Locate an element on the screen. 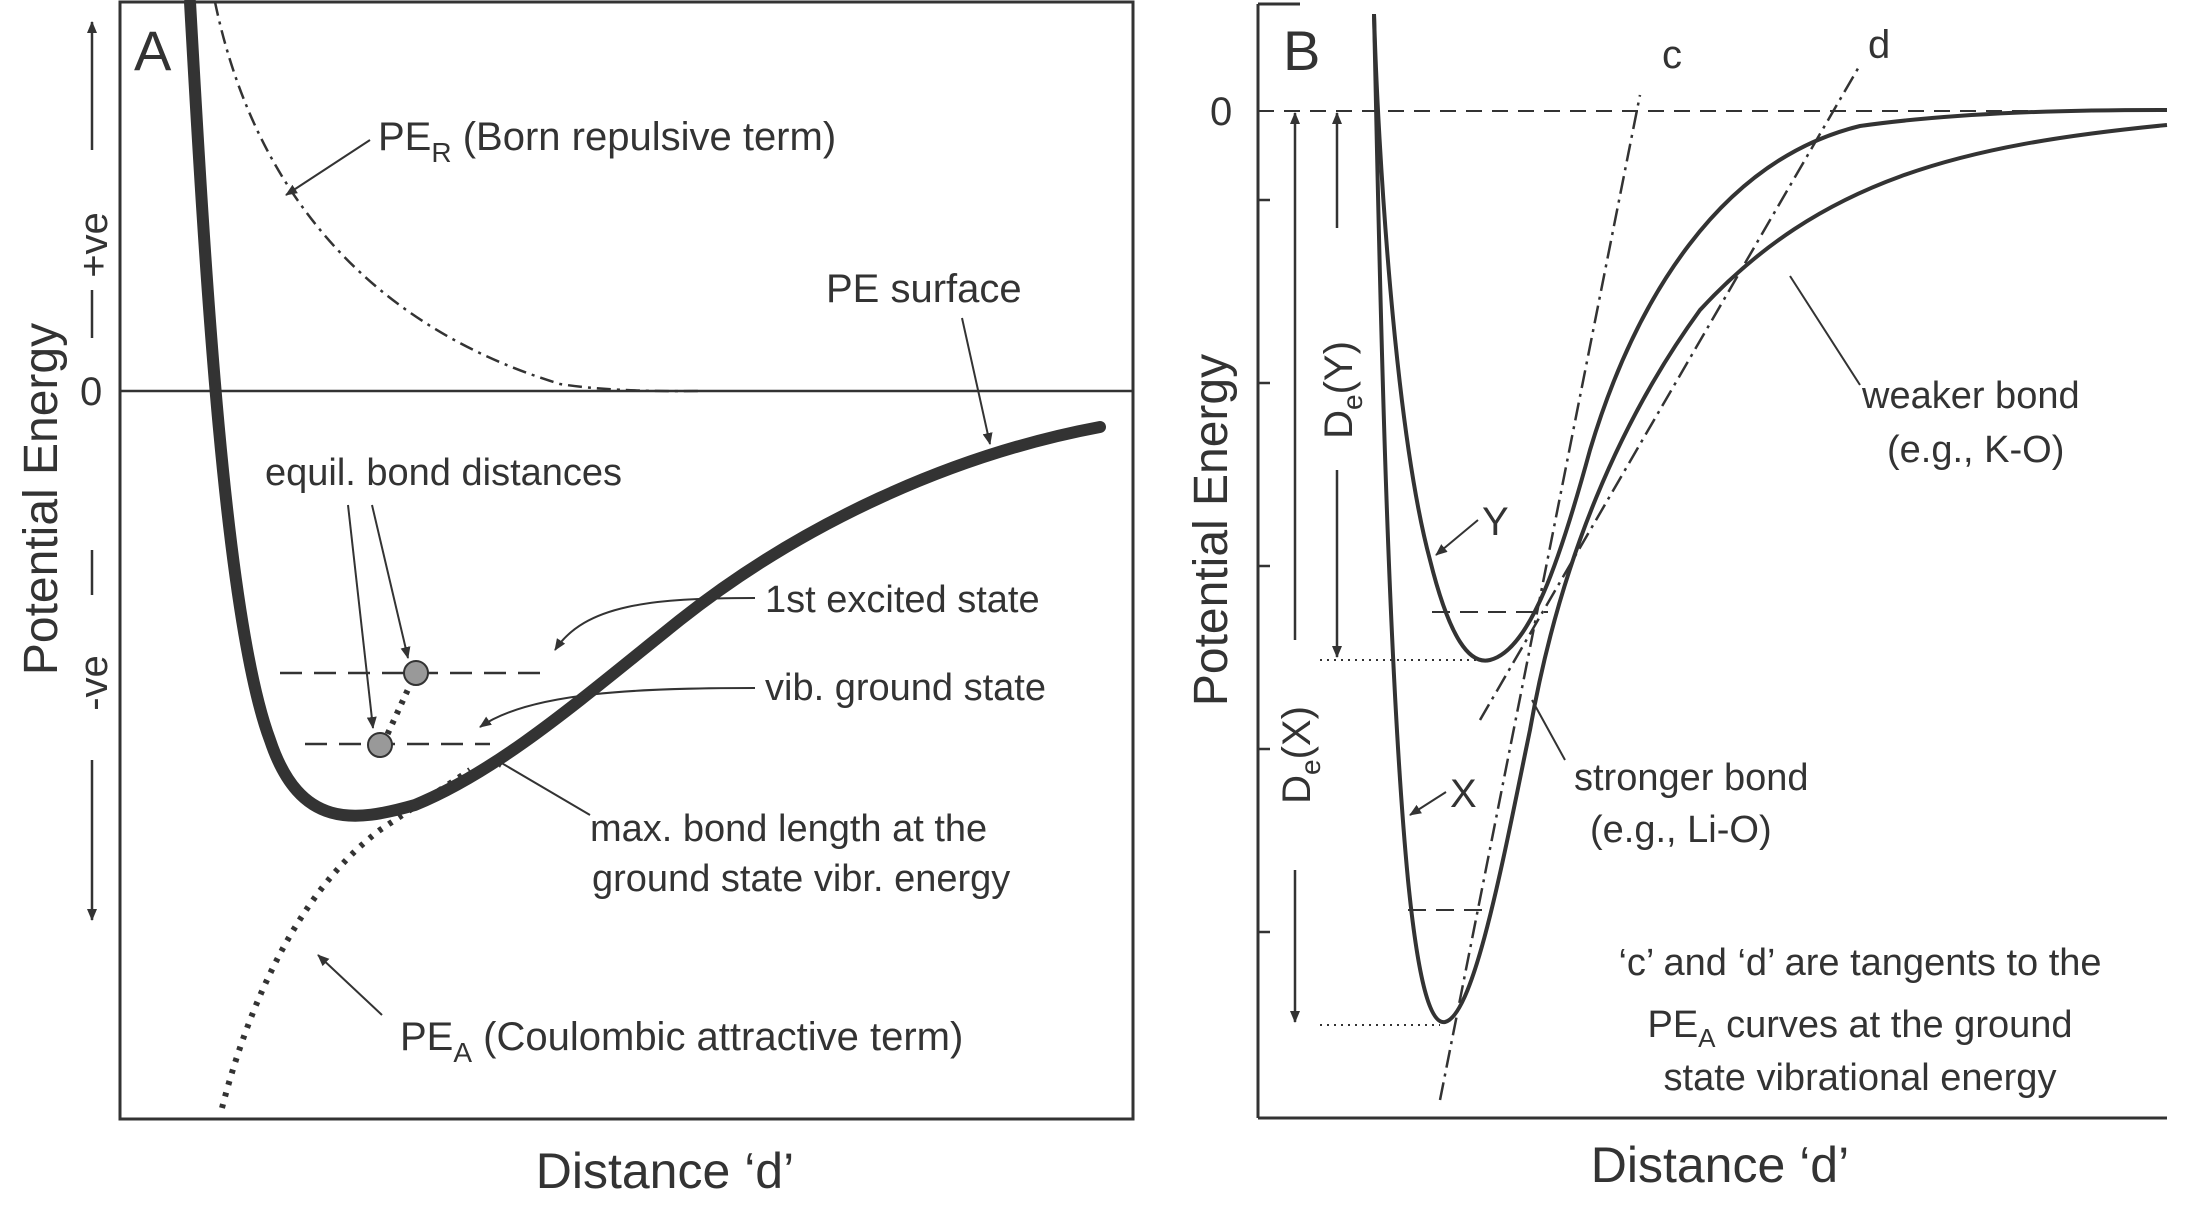 The image size is (2202, 1206). pe-a-curve is located at coordinates (345, 938).